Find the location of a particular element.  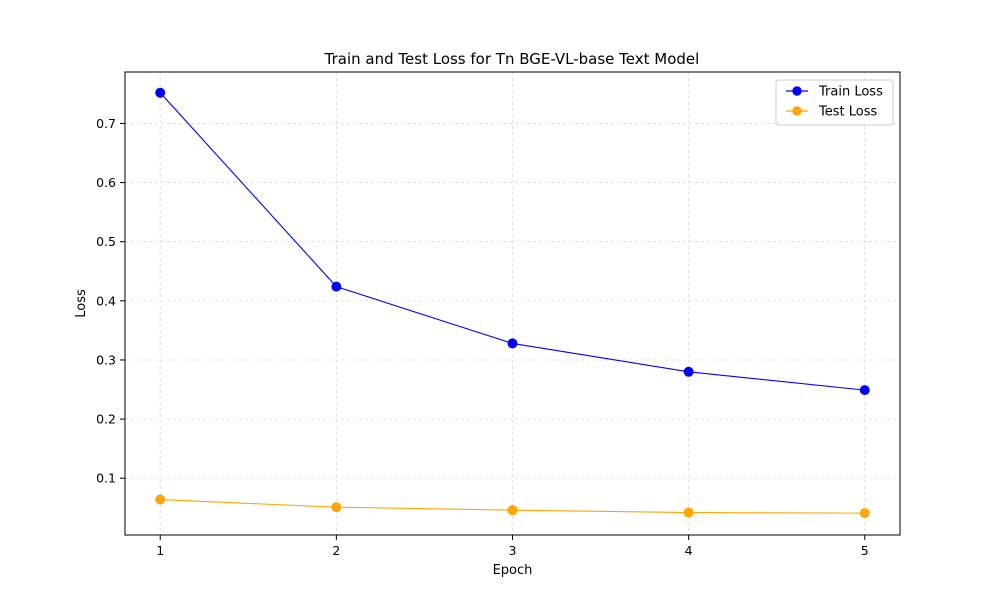

legend-label-train-loss: Train Loss is located at coordinates (850, 92).